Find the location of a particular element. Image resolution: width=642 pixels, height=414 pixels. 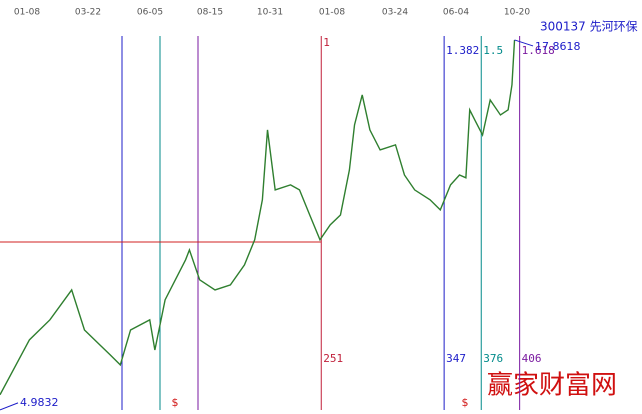

fib-ratio: 1.618 is located at coordinates (538, 50).